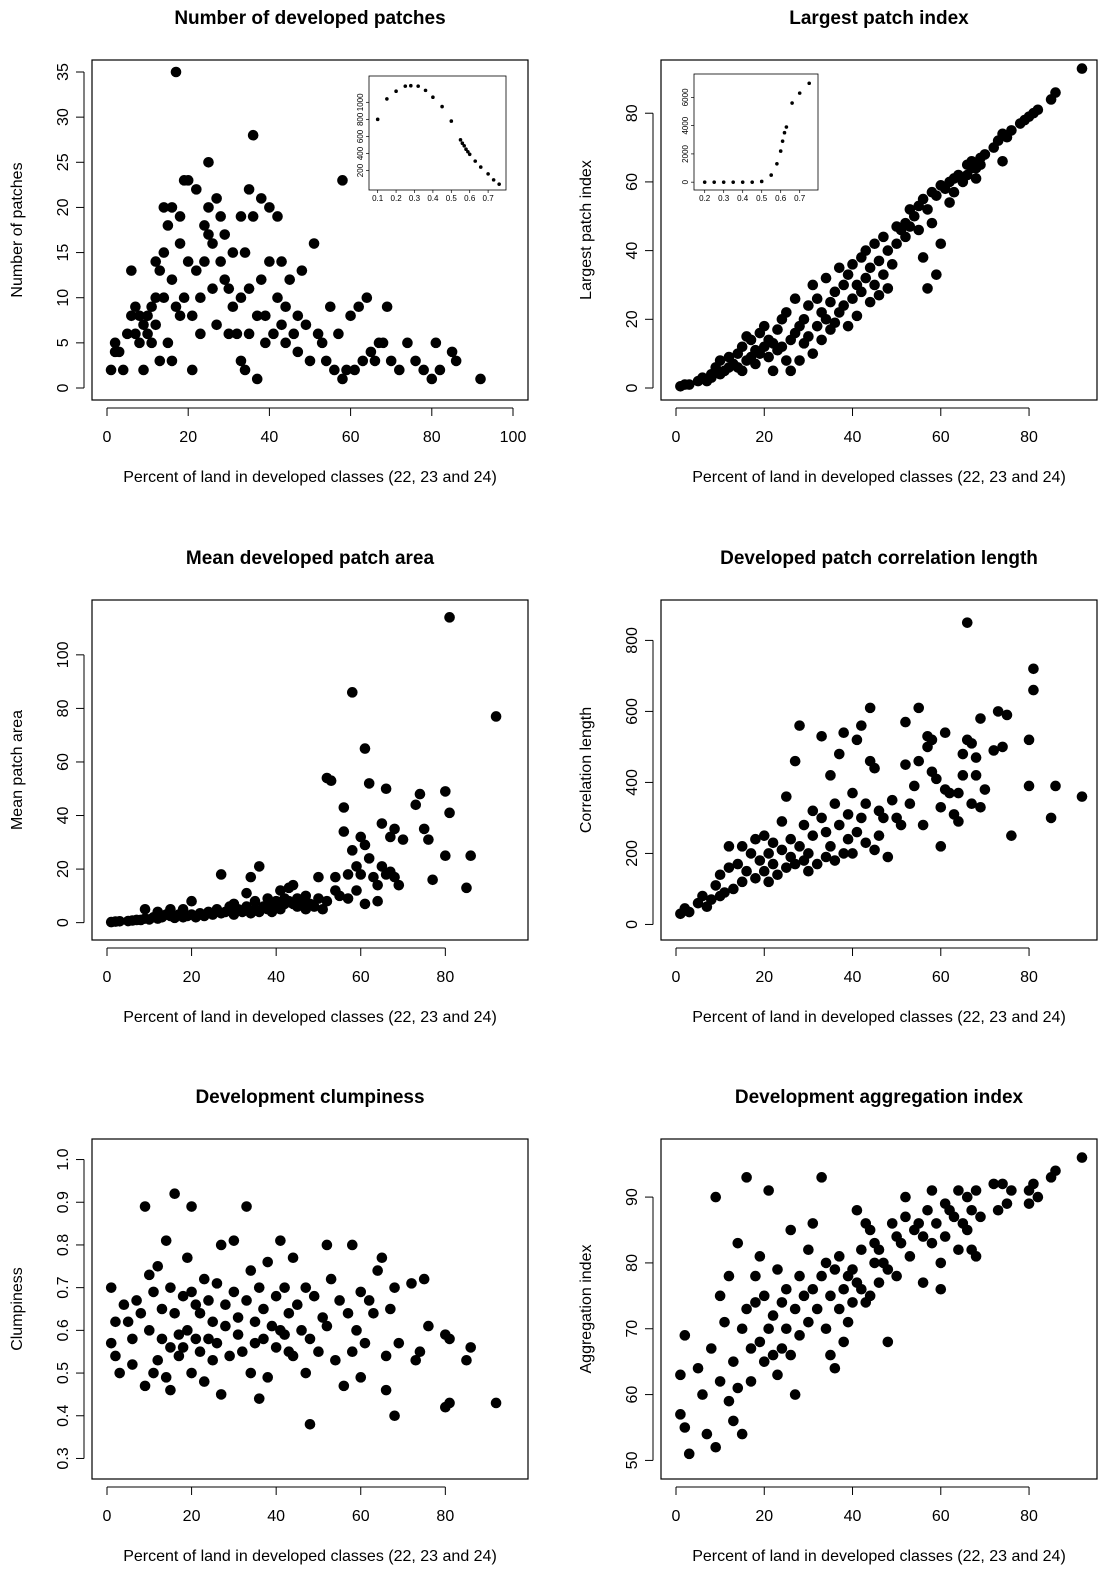 The height and width of the screenshot is (1585, 1114). What do you see at coordinates (63, 1416) in the screenshot?
I see `y-tick-label: 0.4` at bounding box center [63, 1416].